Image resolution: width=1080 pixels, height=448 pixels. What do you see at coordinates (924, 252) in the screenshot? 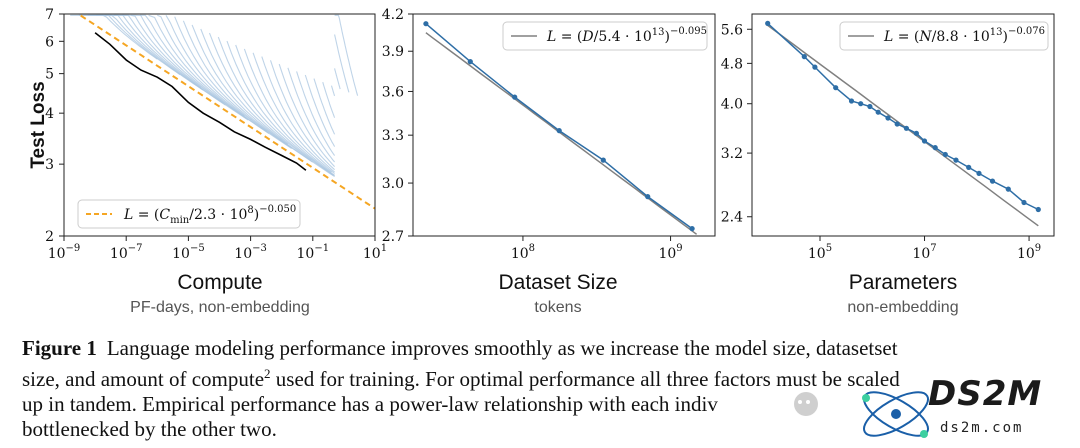
I see `x-tick-label: 10⁷` at bounding box center [924, 252].